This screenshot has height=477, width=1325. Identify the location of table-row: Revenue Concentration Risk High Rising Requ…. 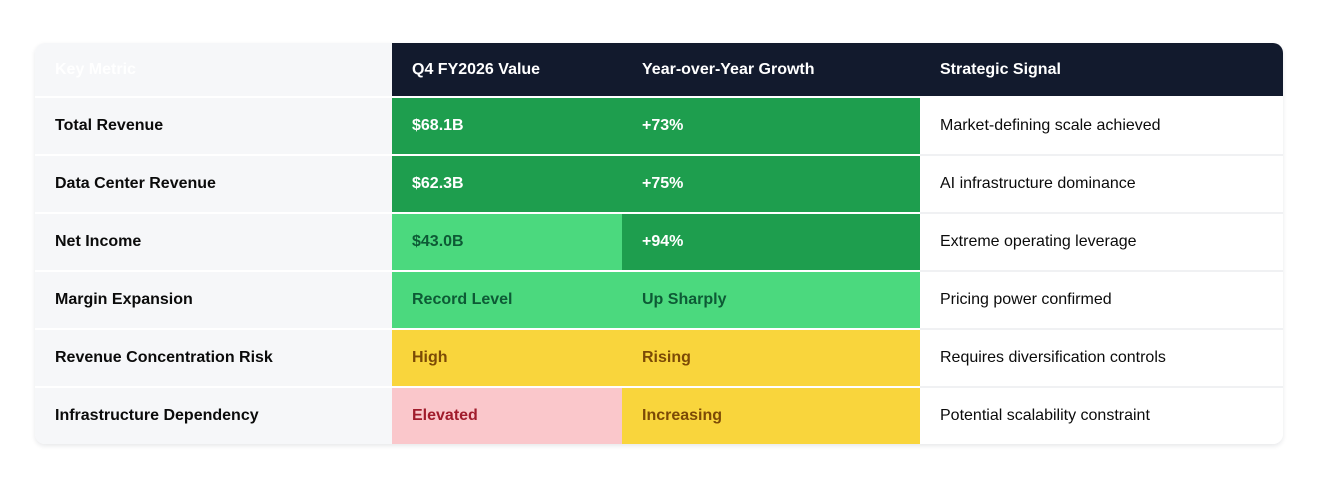
(659, 359).